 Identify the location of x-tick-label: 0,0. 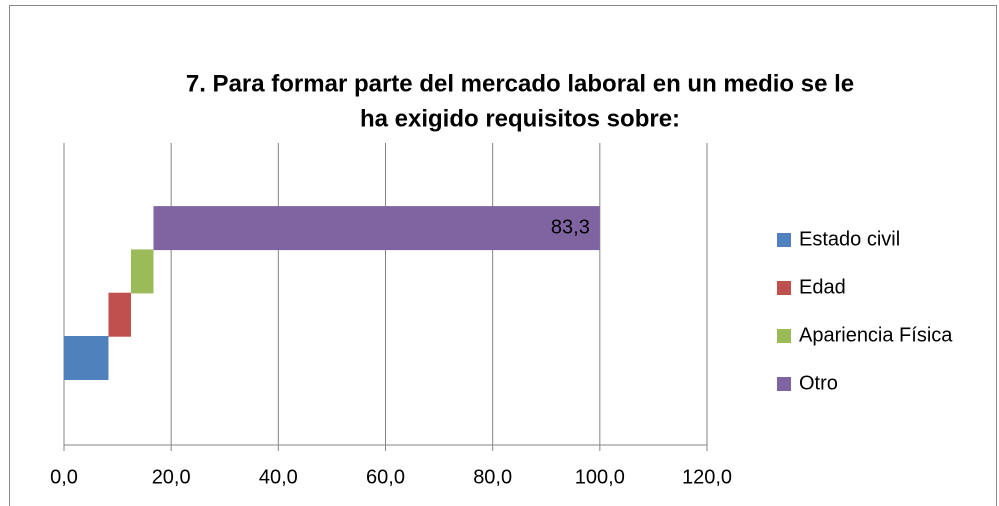
(64, 477).